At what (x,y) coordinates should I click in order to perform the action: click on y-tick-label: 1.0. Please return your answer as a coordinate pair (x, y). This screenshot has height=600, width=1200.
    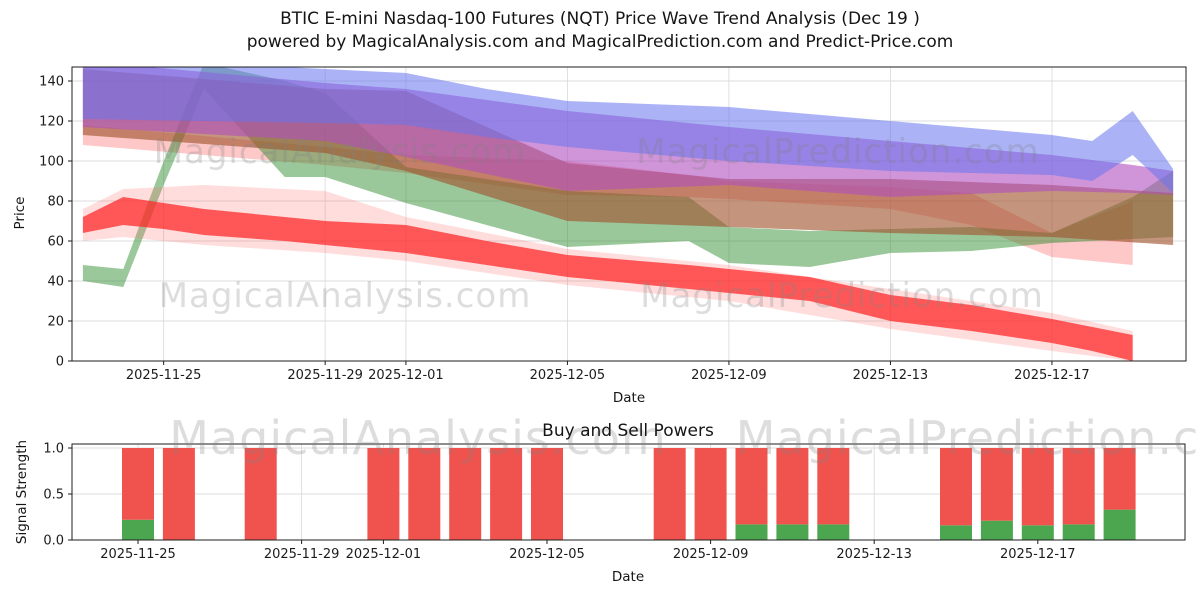
    Looking at the image, I should click on (53, 449).